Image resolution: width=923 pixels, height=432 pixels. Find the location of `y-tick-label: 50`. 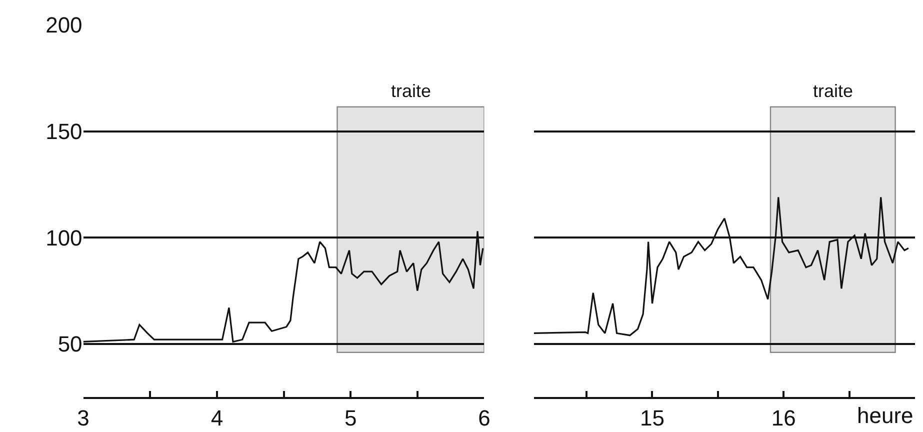

y-tick-label: 50 is located at coordinates (70, 344).